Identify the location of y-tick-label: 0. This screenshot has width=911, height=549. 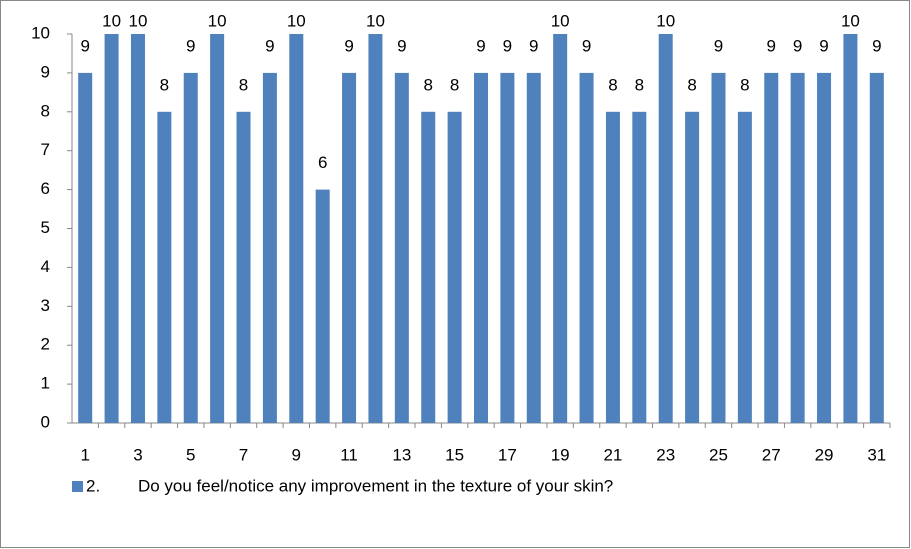
(45, 421).